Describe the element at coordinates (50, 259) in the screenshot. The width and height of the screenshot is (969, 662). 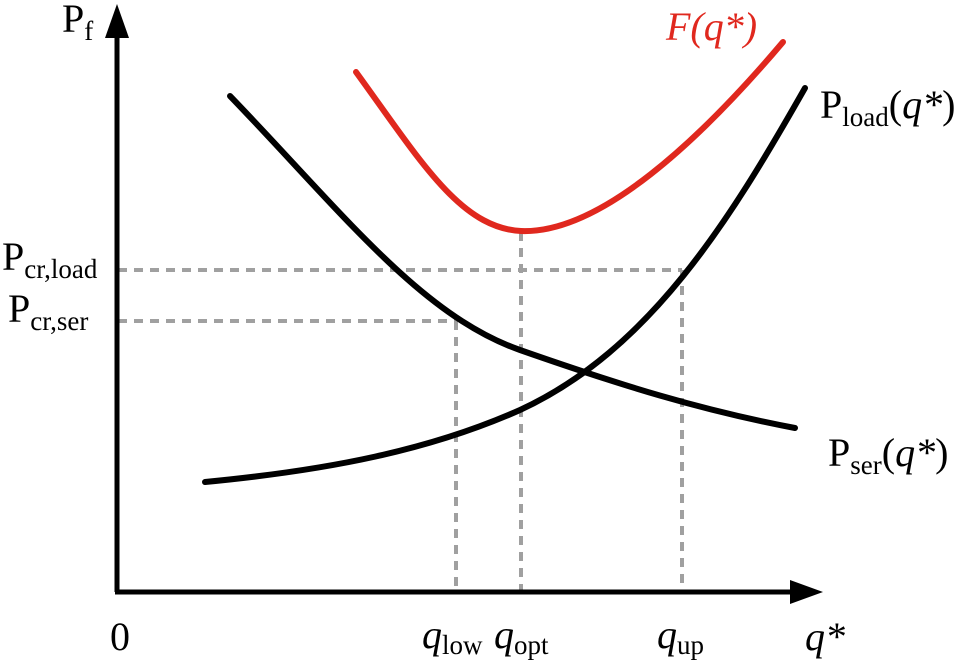
I see `y-tick-p-cr-load: Pcr,load` at that location.